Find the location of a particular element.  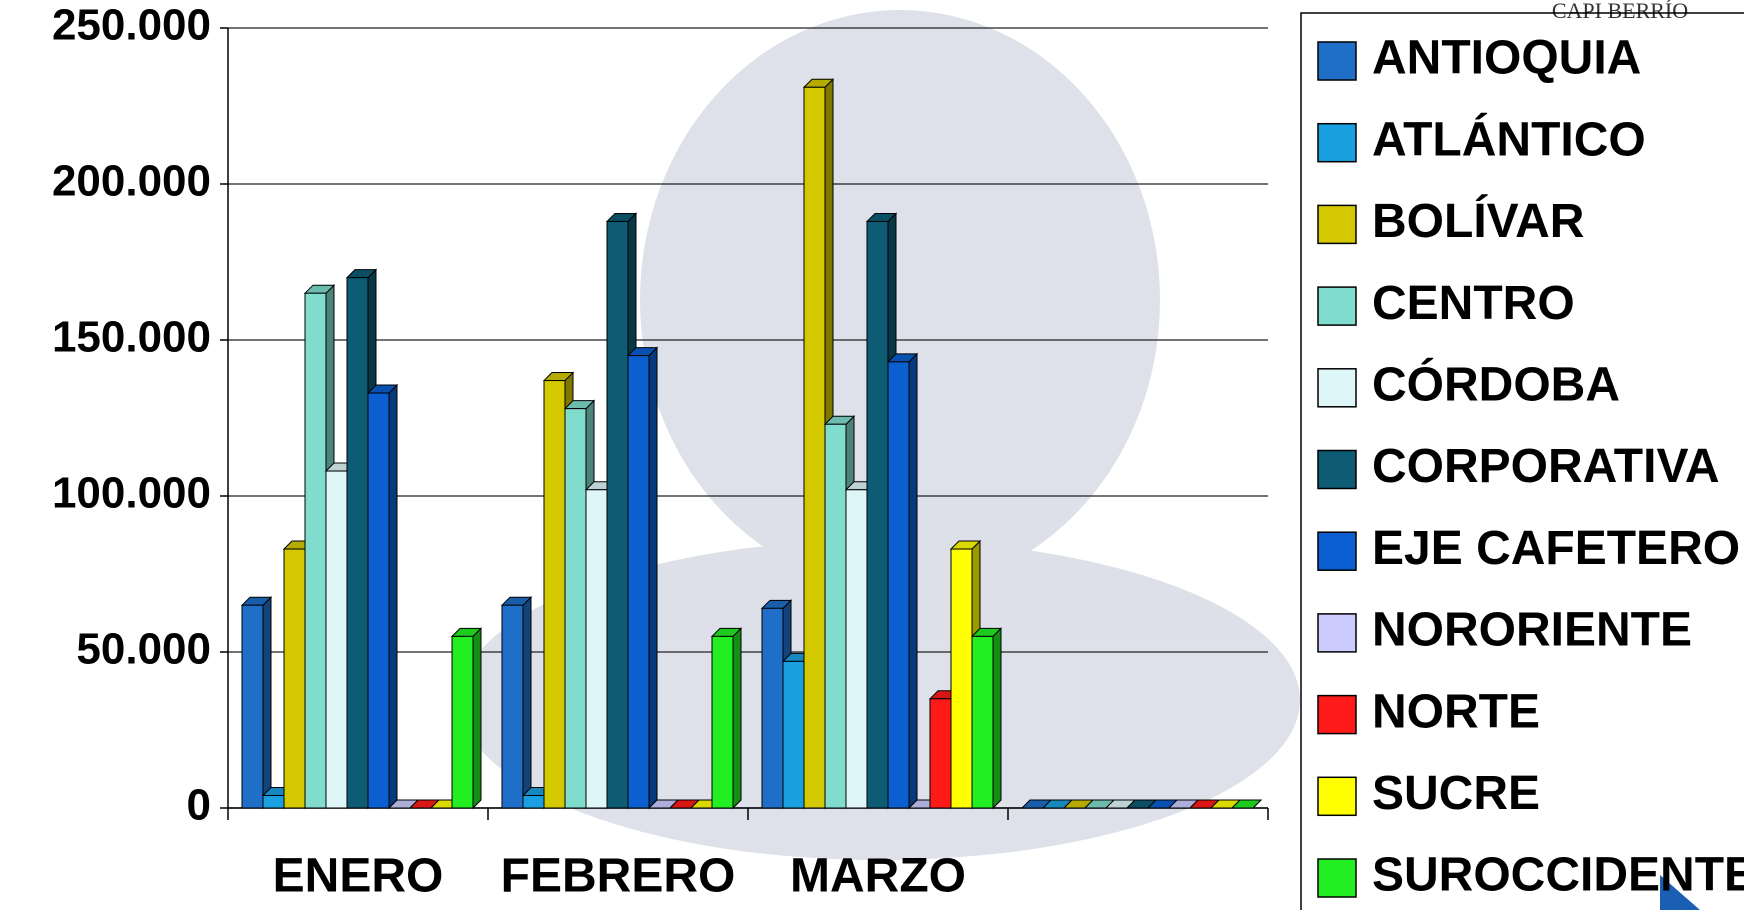

y-tick-label: 150.000 is located at coordinates (131, 337).